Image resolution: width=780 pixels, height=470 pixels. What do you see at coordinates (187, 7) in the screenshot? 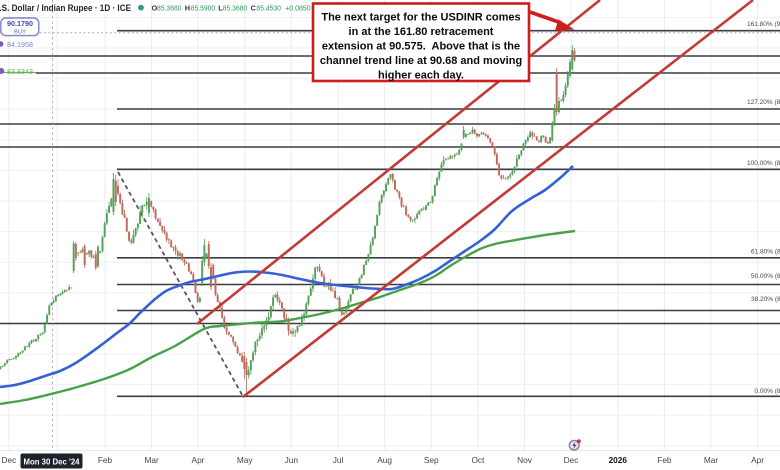
I see `svg-text: H` at bounding box center [187, 7].